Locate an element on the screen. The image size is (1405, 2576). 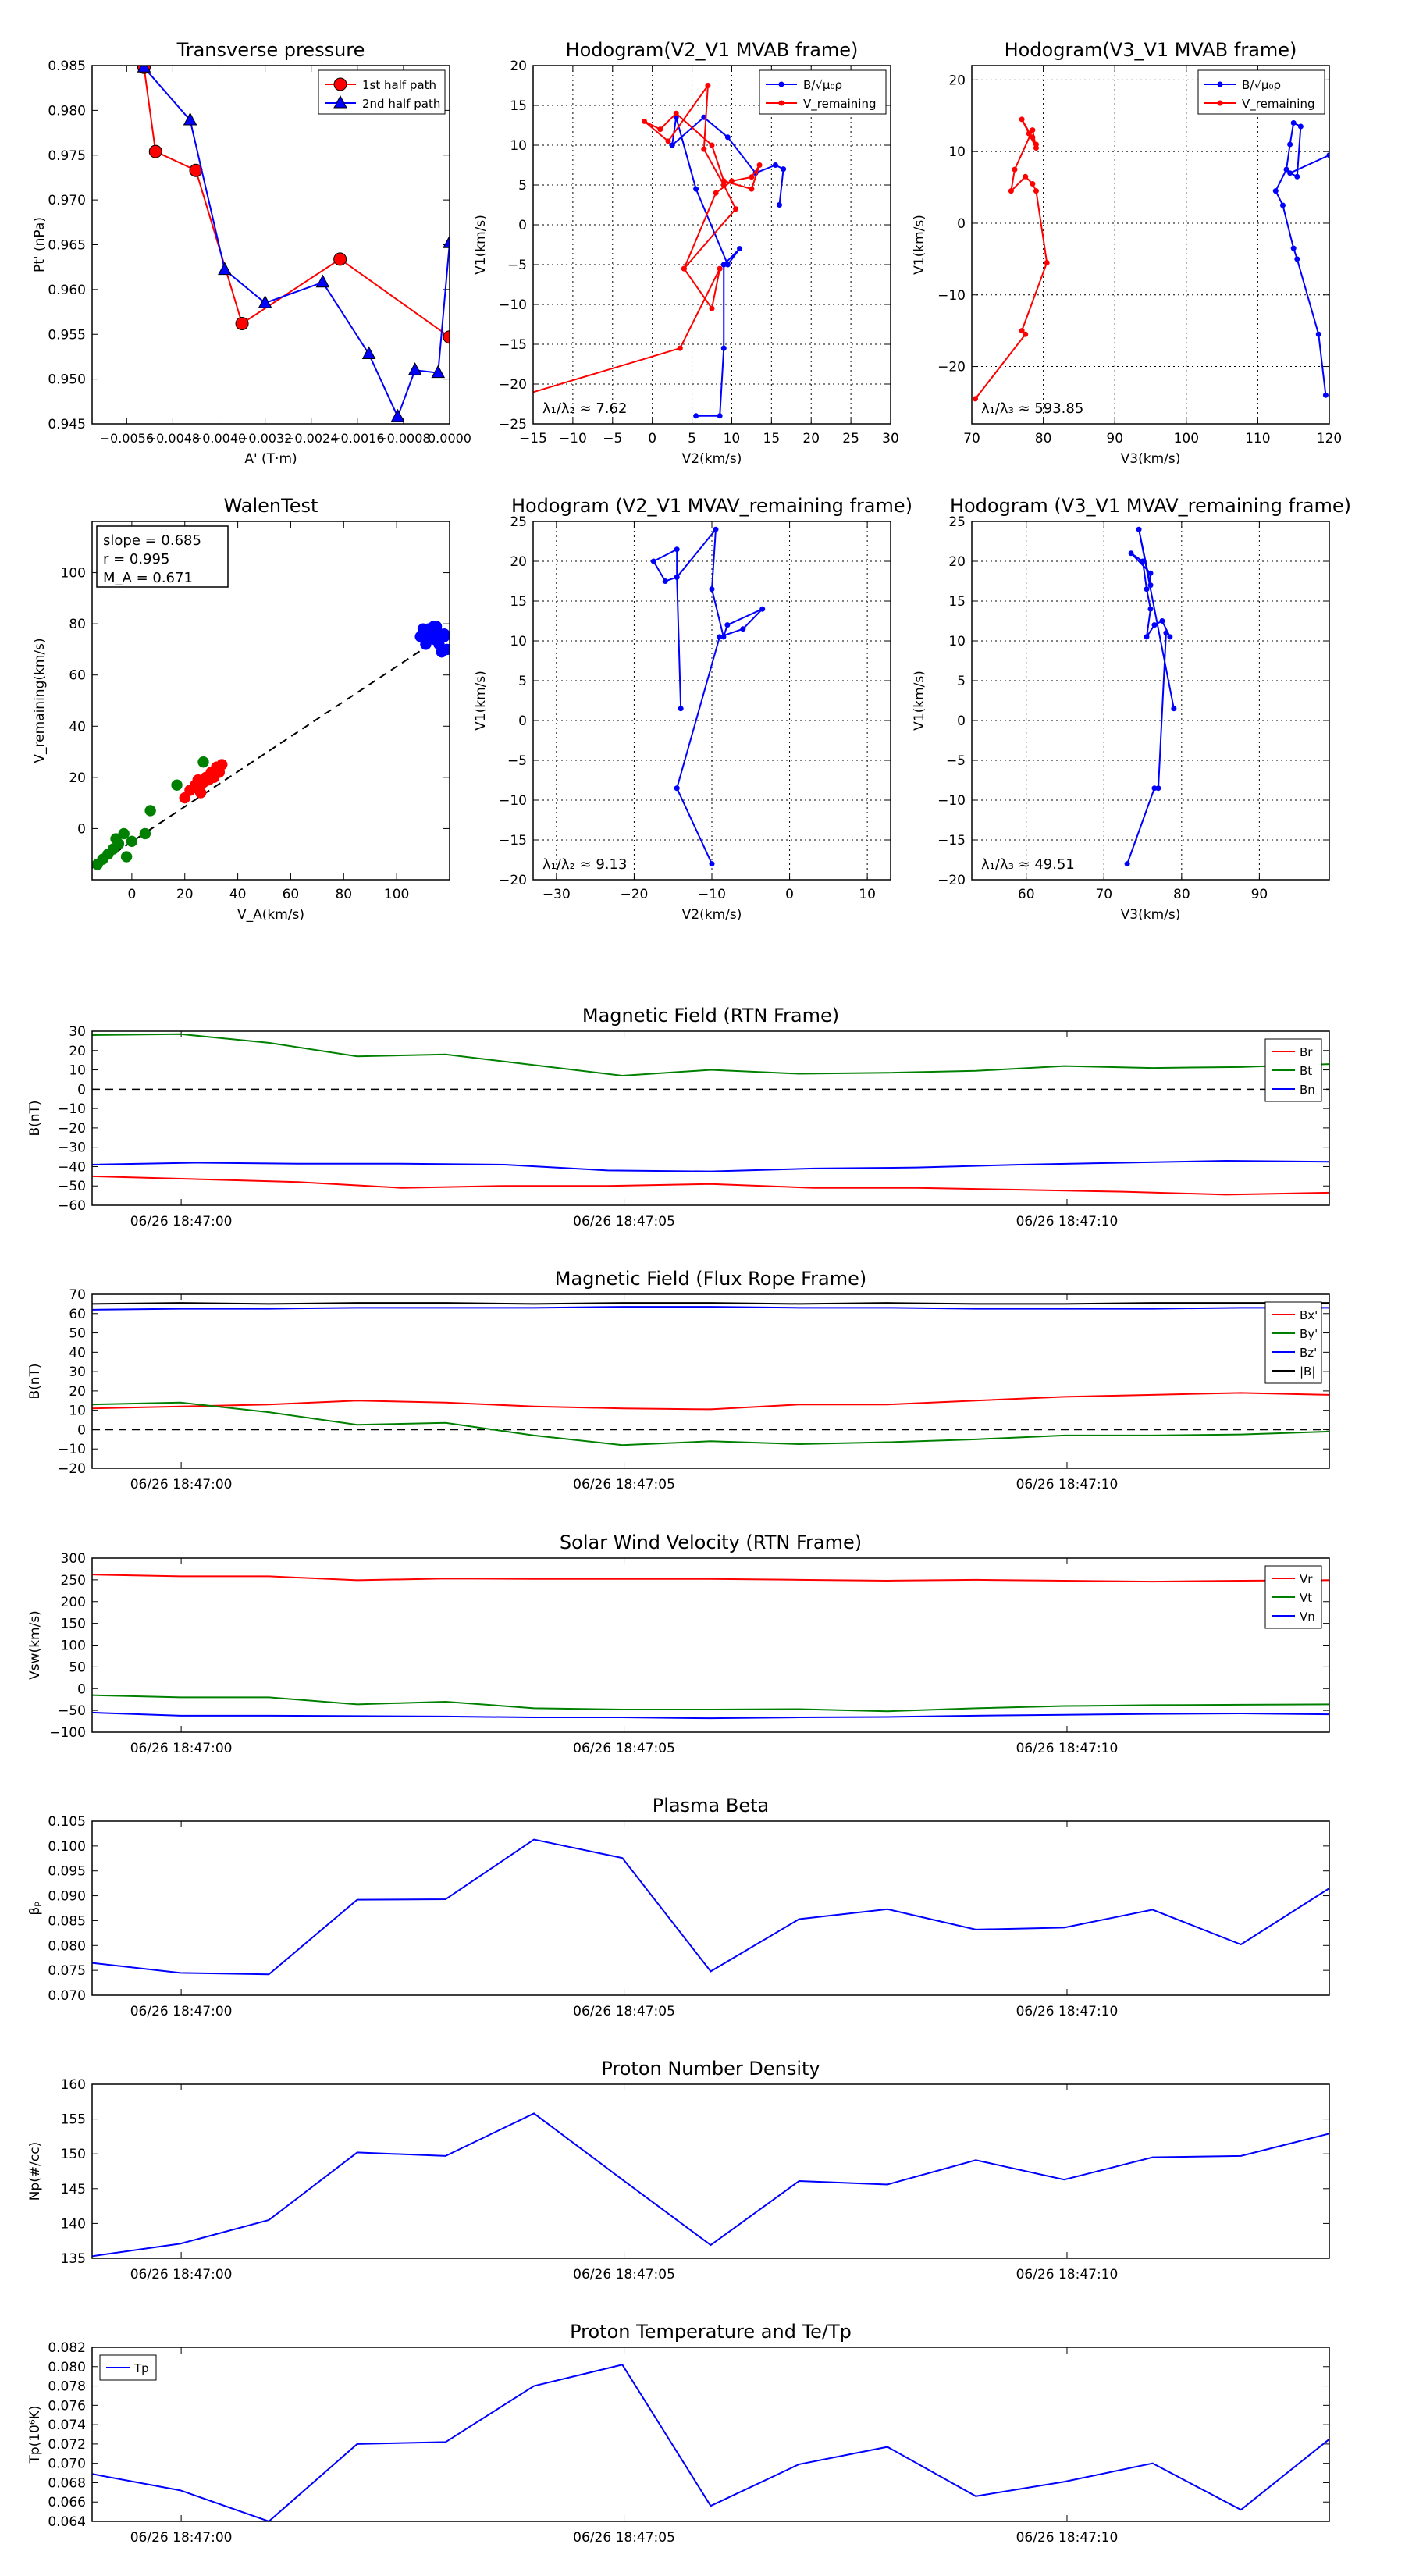
legend-box is located at coordinates (1293, 1342).